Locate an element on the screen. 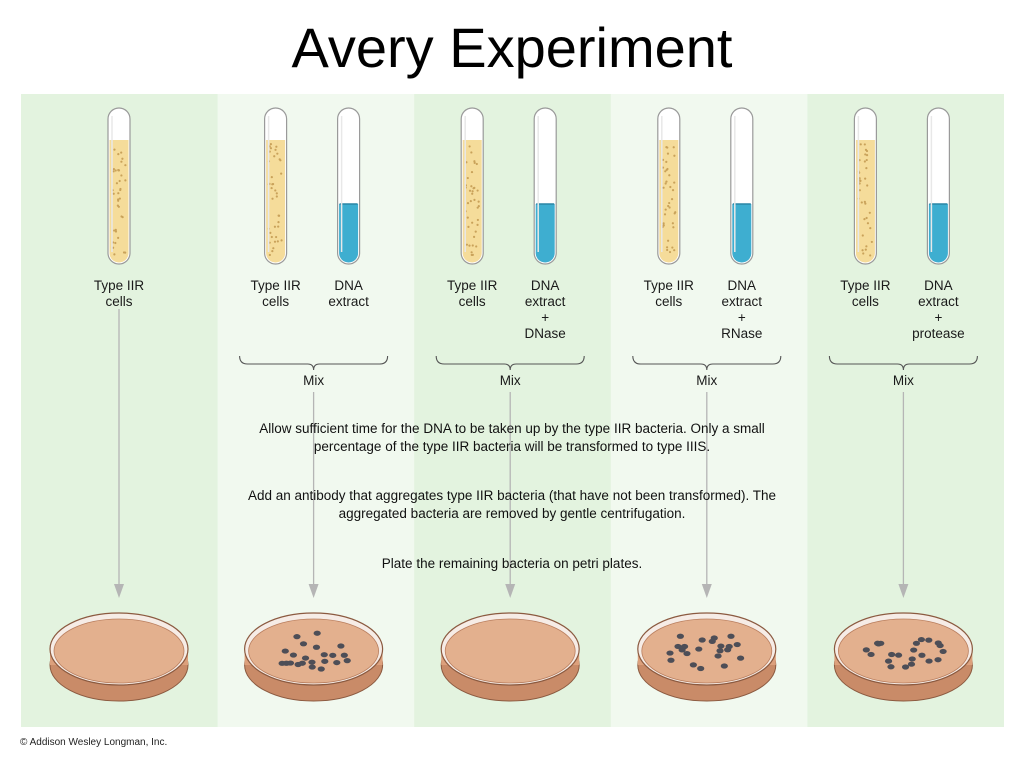 The width and height of the screenshot is (1024, 768). mix-label-3: Mix is located at coordinates (510, 380).